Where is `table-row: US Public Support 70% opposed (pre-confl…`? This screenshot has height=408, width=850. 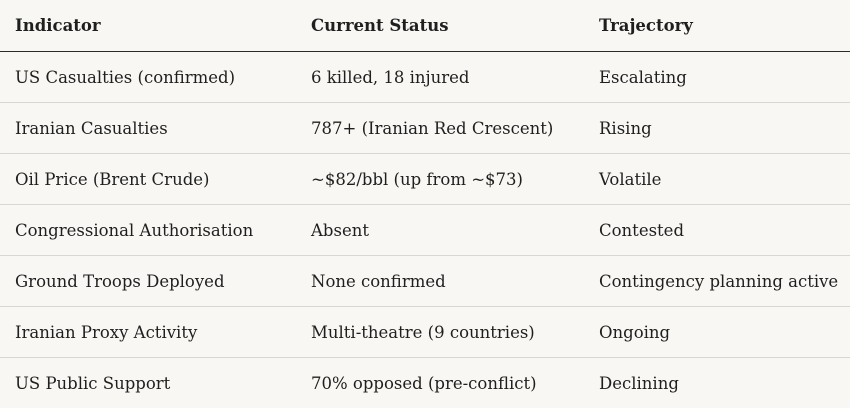
table-row: US Public Support 70% opposed (pre-confl… is located at coordinates (425, 383).